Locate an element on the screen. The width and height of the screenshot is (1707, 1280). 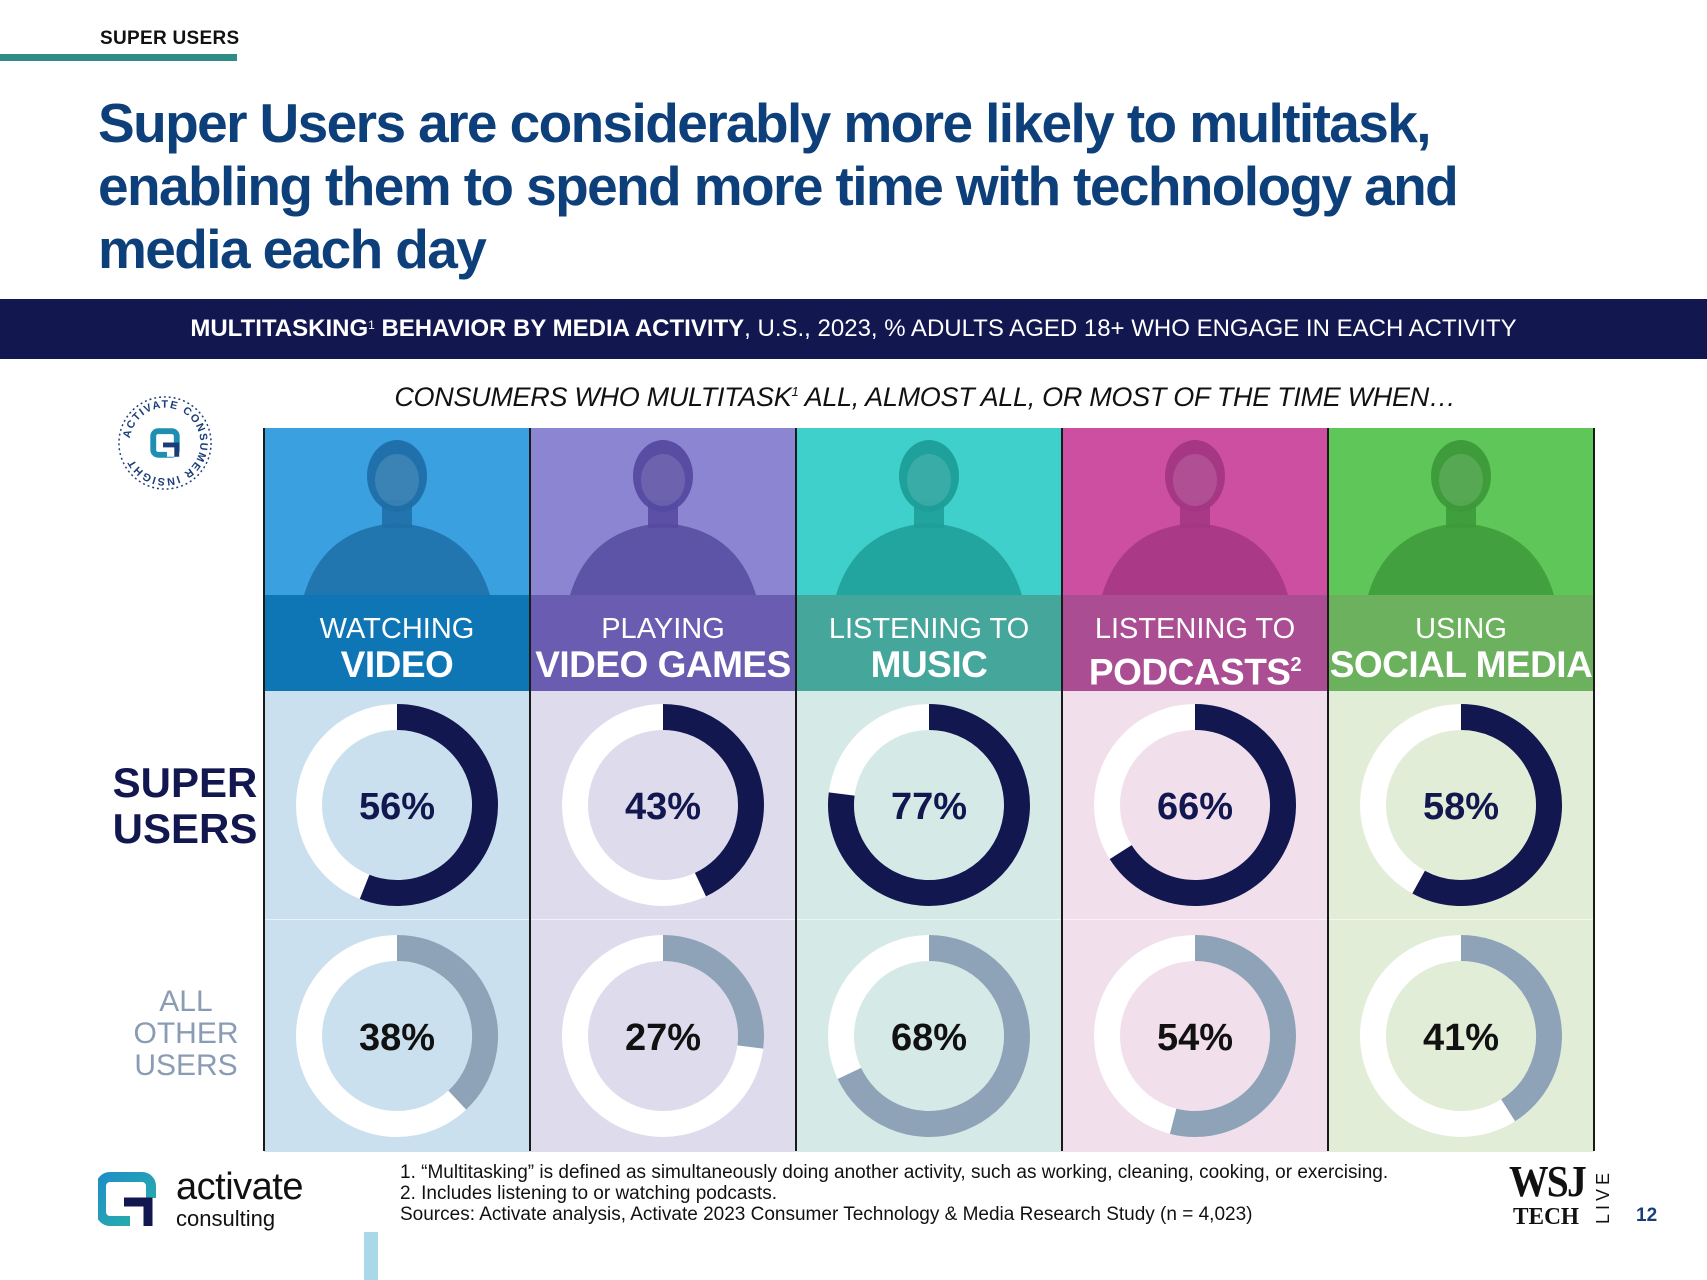
activate-logo-icon is located at coordinates (127, 1199).